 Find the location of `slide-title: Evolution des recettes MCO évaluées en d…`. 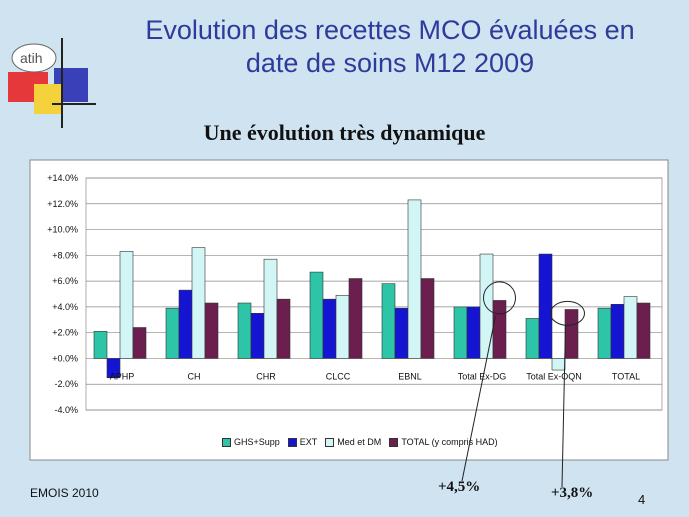

slide-title: Evolution des recettes MCO évaluées en d… is located at coordinates (390, 47).